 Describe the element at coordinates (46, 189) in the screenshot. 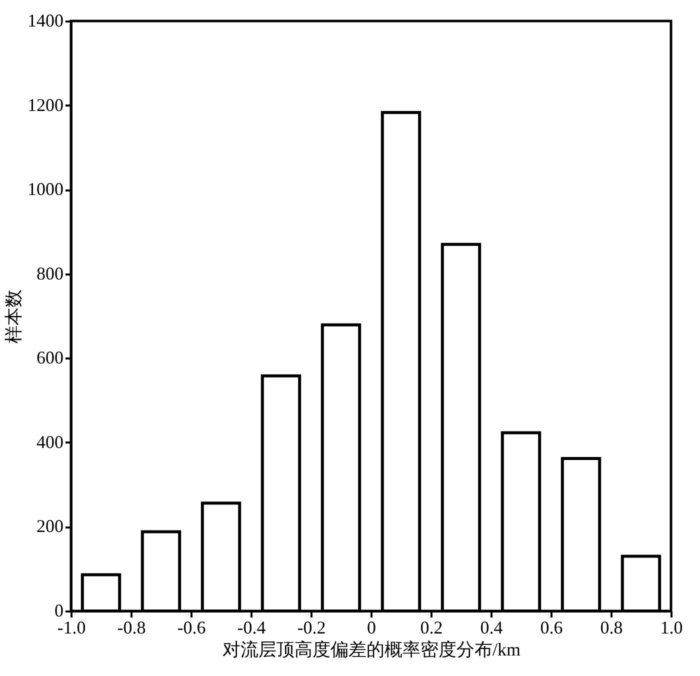

I see `y-tick-label: 1000` at that location.